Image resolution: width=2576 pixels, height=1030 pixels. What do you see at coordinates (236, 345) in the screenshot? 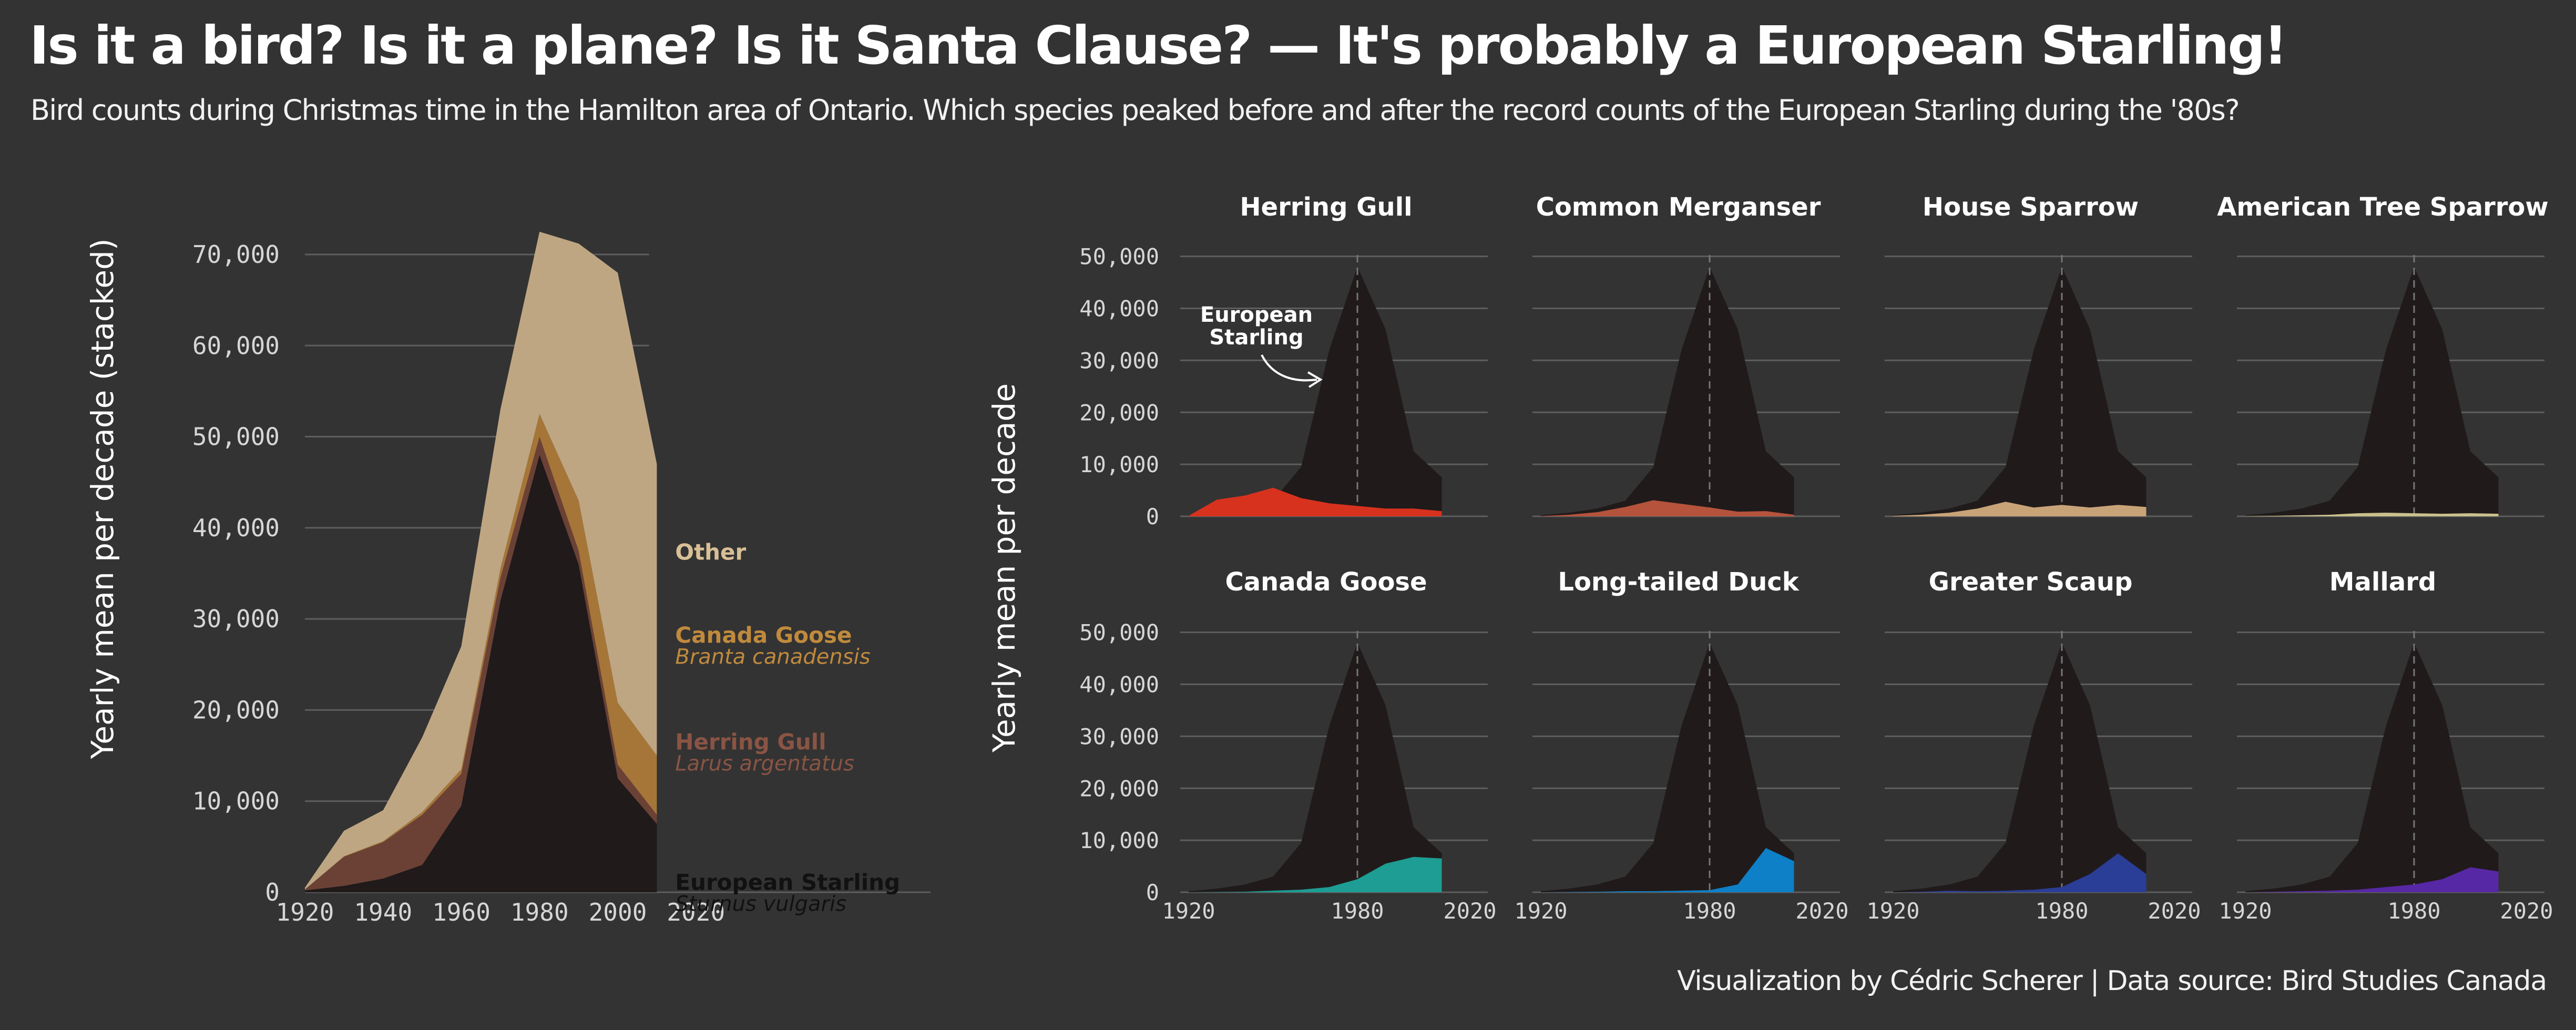
I see `y-tick-label: 60,000` at bounding box center [236, 345].